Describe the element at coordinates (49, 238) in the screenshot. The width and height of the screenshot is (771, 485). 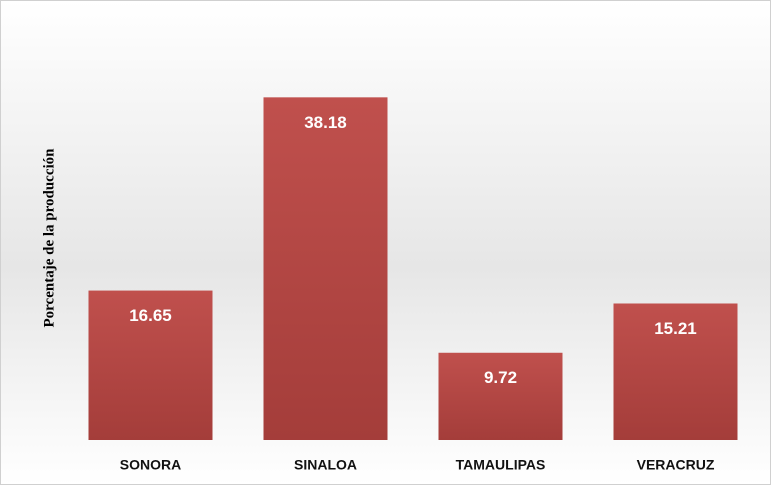
I see `y-axis-label: Porcentaje de la producción` at that location.